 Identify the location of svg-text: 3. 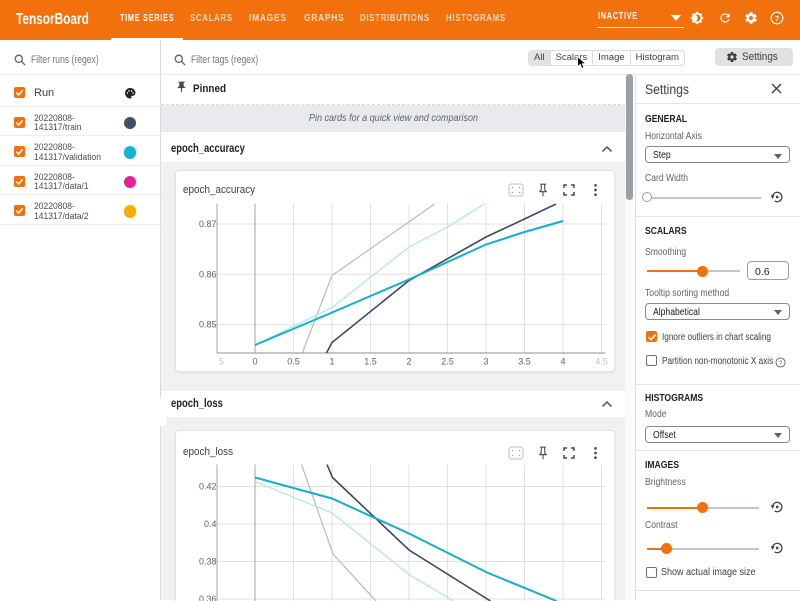
(485, 361).